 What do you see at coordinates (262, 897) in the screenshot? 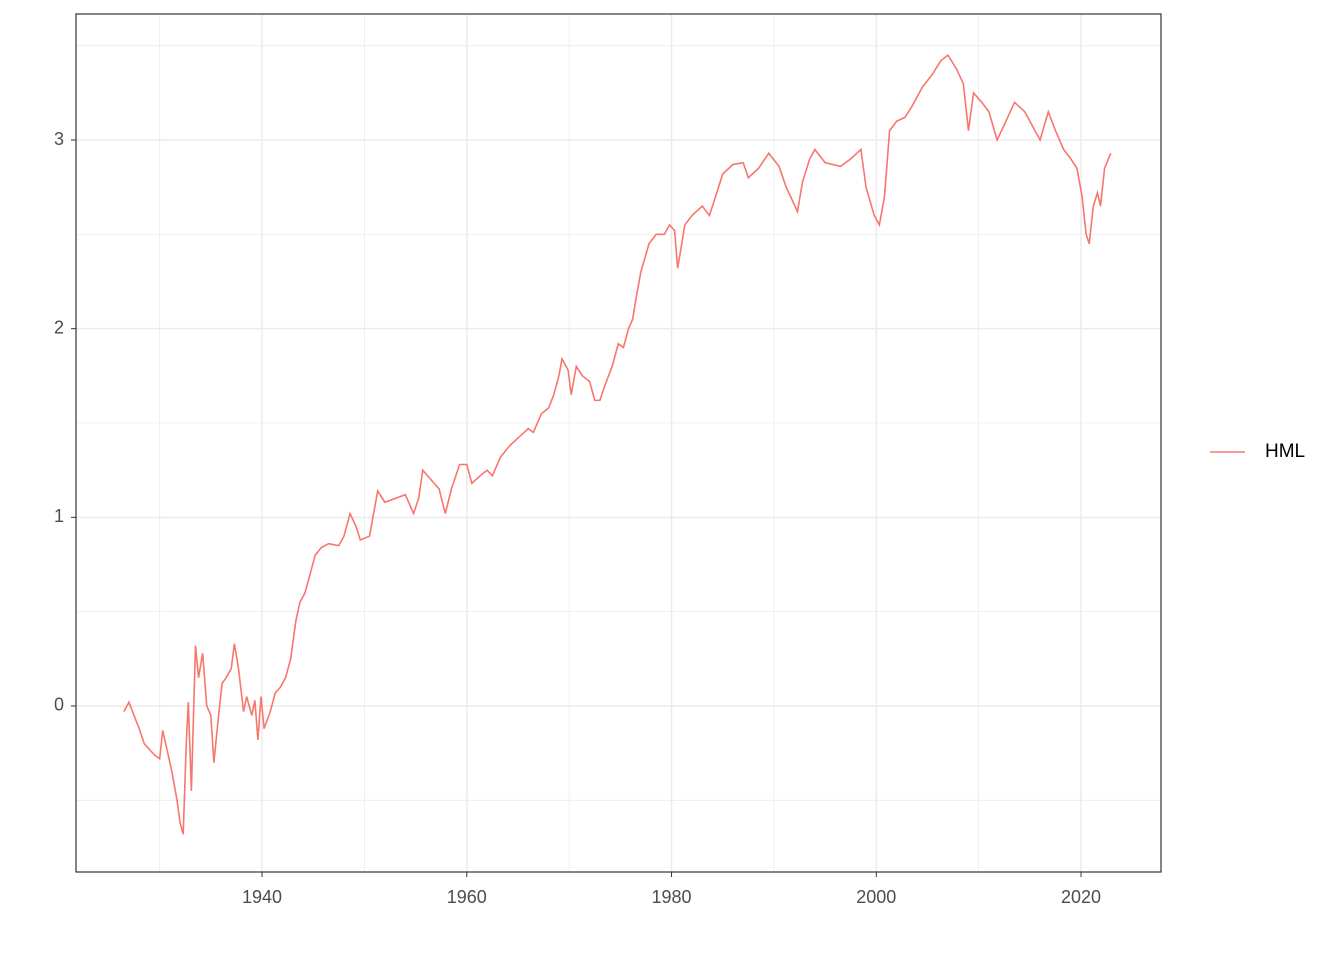
I see `x-tick-label: 1940` at bounding box center [262, 897].